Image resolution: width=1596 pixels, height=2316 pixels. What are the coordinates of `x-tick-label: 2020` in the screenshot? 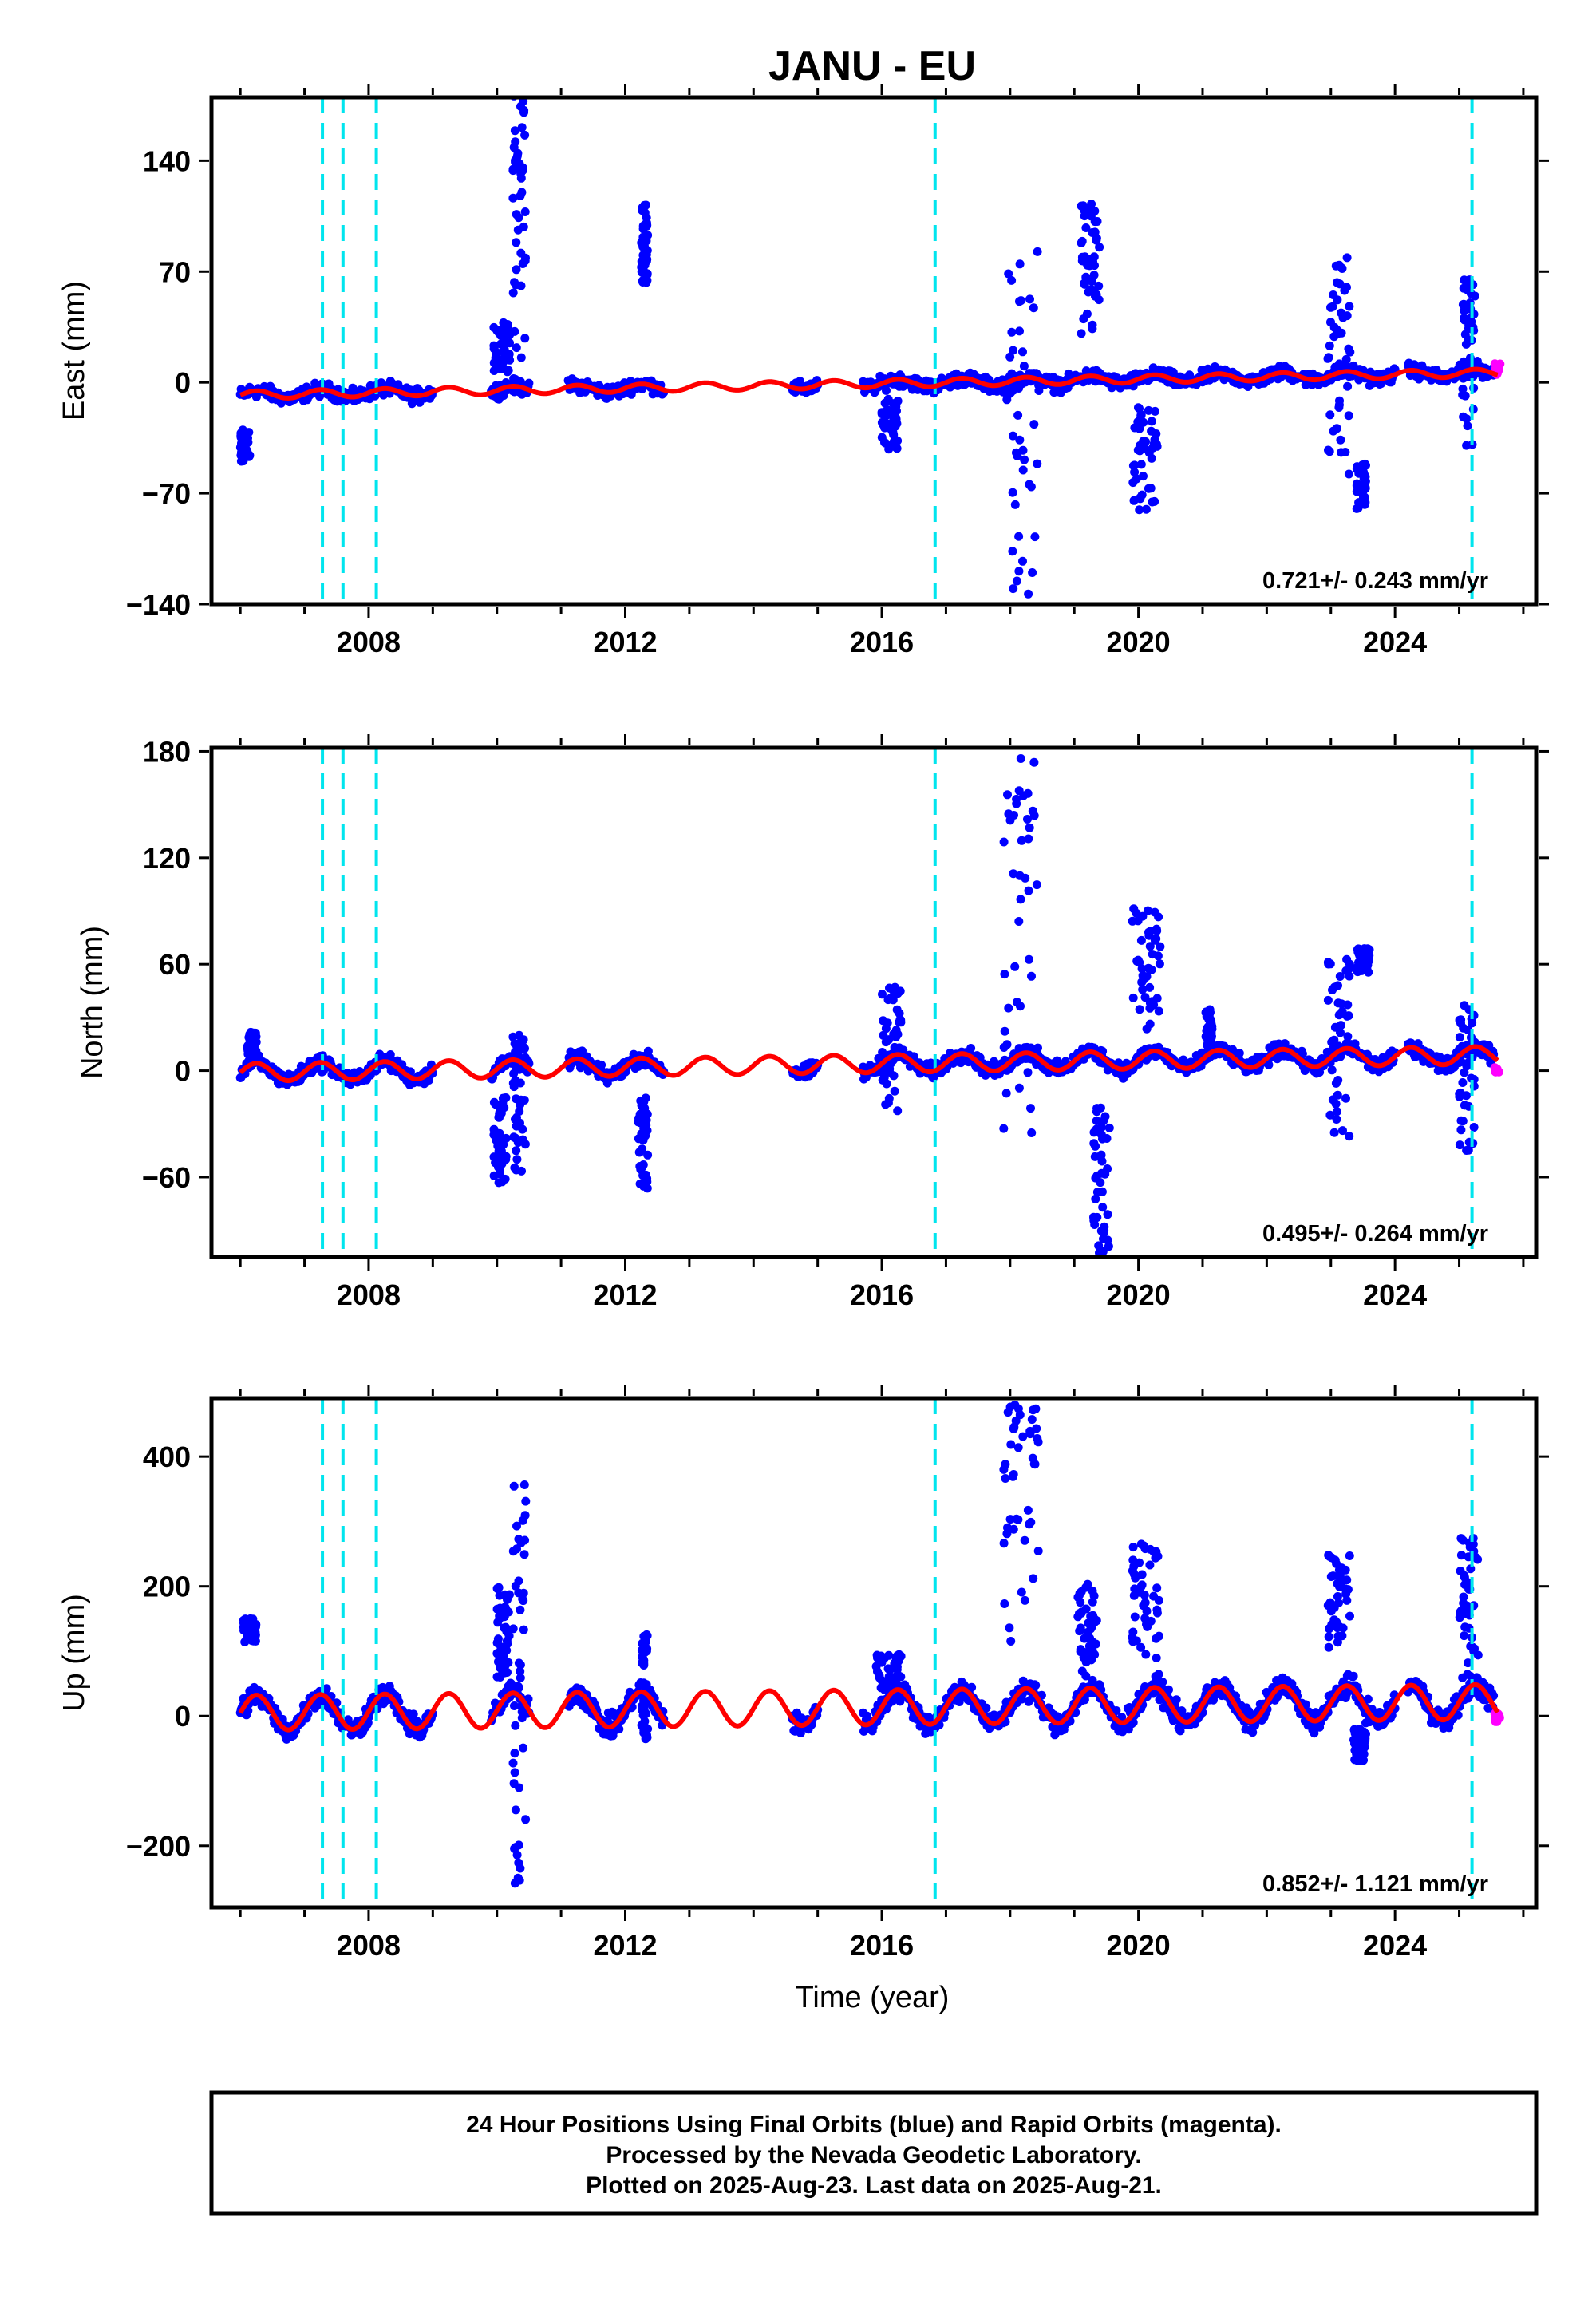 It's located at (1139, 1295).